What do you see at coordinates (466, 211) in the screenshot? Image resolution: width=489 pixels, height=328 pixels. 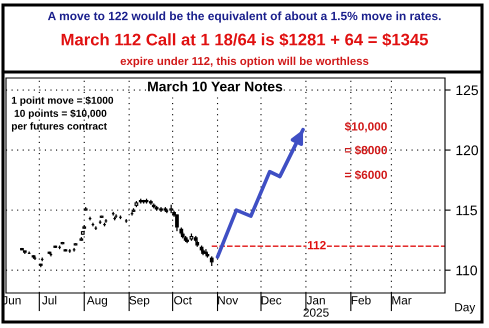 I see `y-tick-label: 115` at bounding box center [466, 211].